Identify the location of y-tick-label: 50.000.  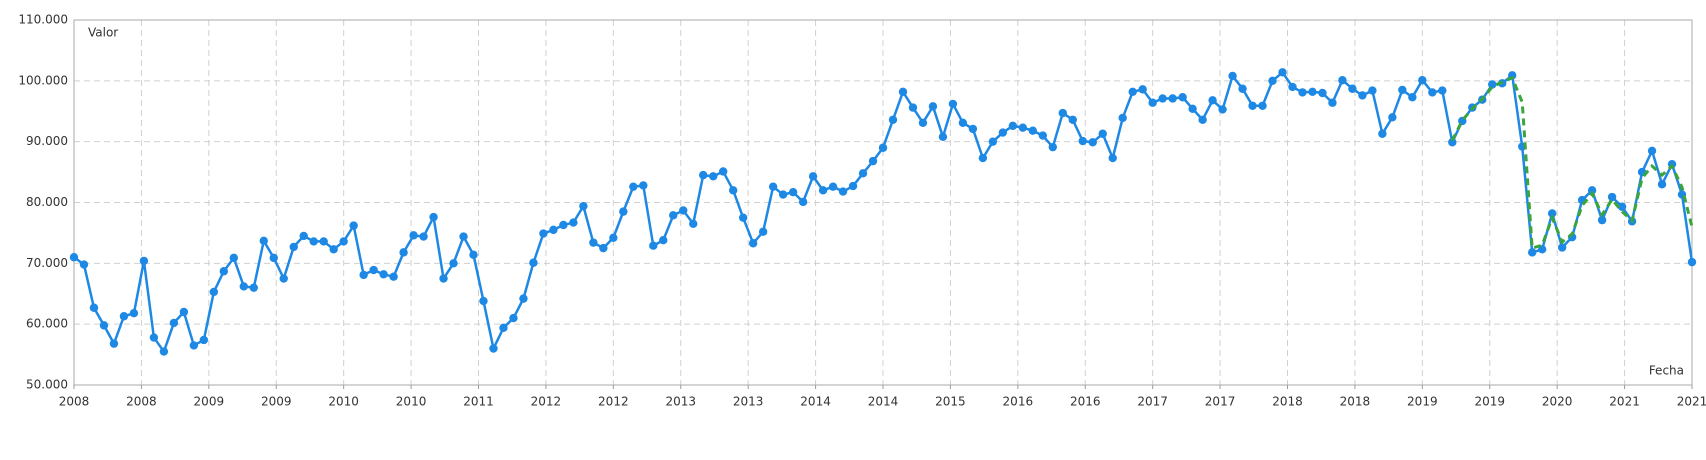
(47, 385).